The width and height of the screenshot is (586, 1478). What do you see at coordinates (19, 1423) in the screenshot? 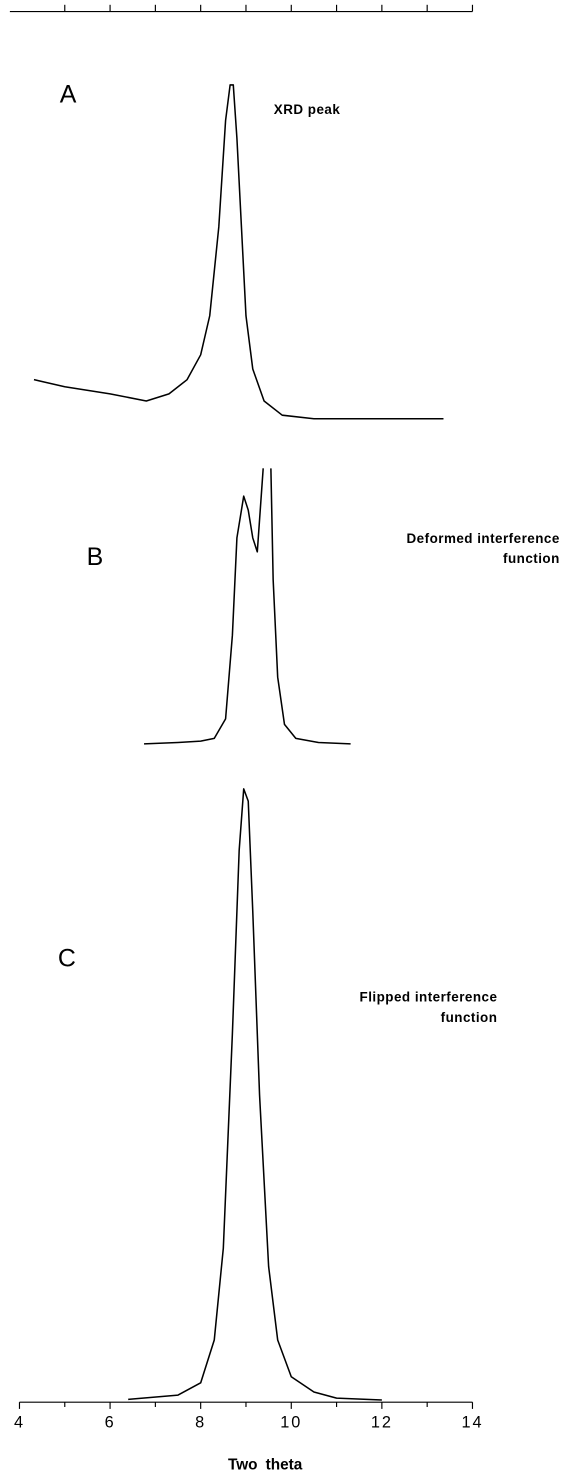
I see `x-tick-label: 4` at bounding box center [19, 1423].